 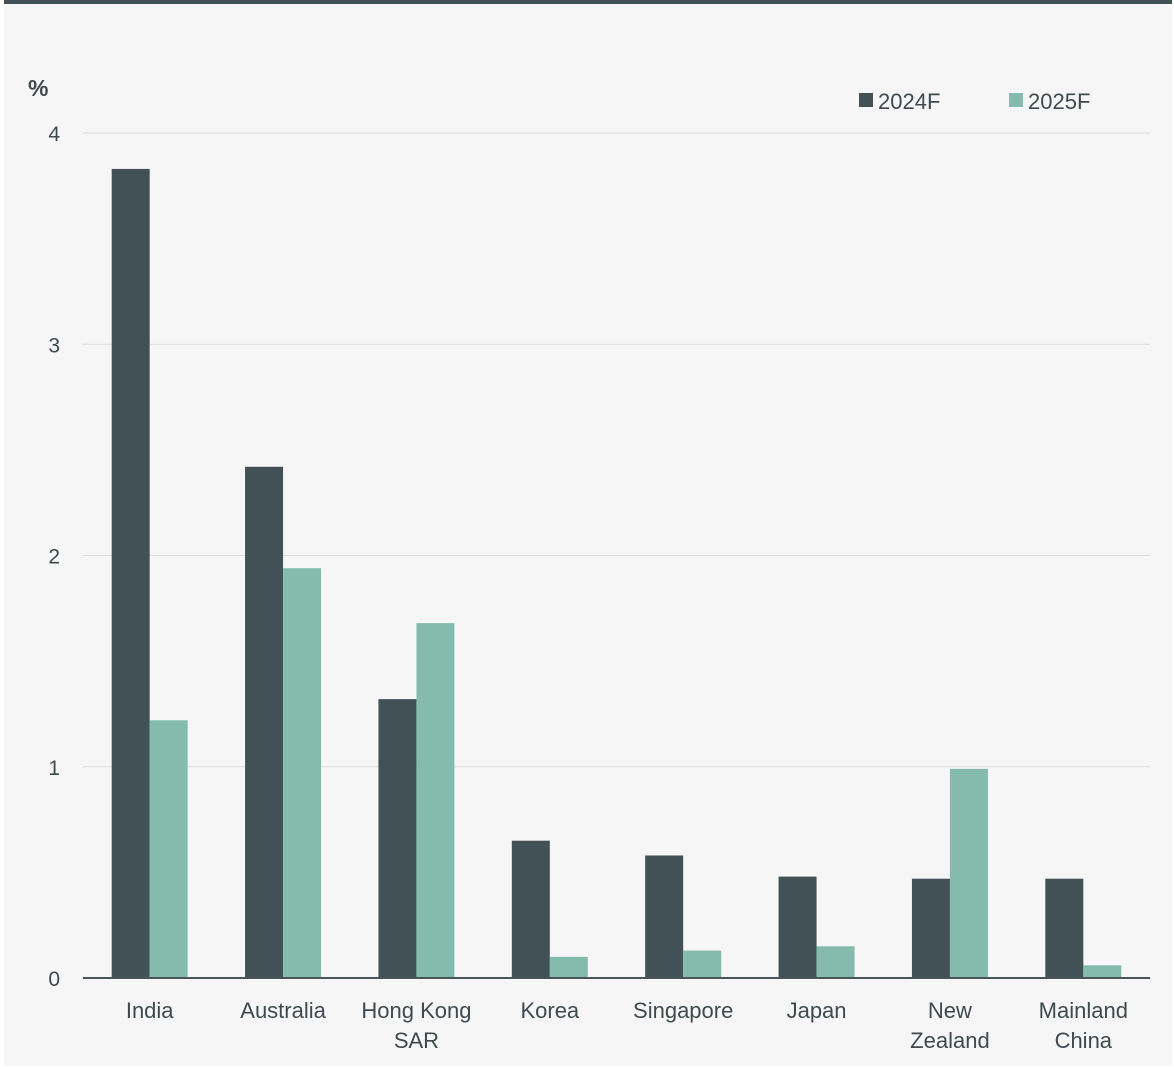 I want to click on x-category-label: Singapore, so click(x=683, y=1010).